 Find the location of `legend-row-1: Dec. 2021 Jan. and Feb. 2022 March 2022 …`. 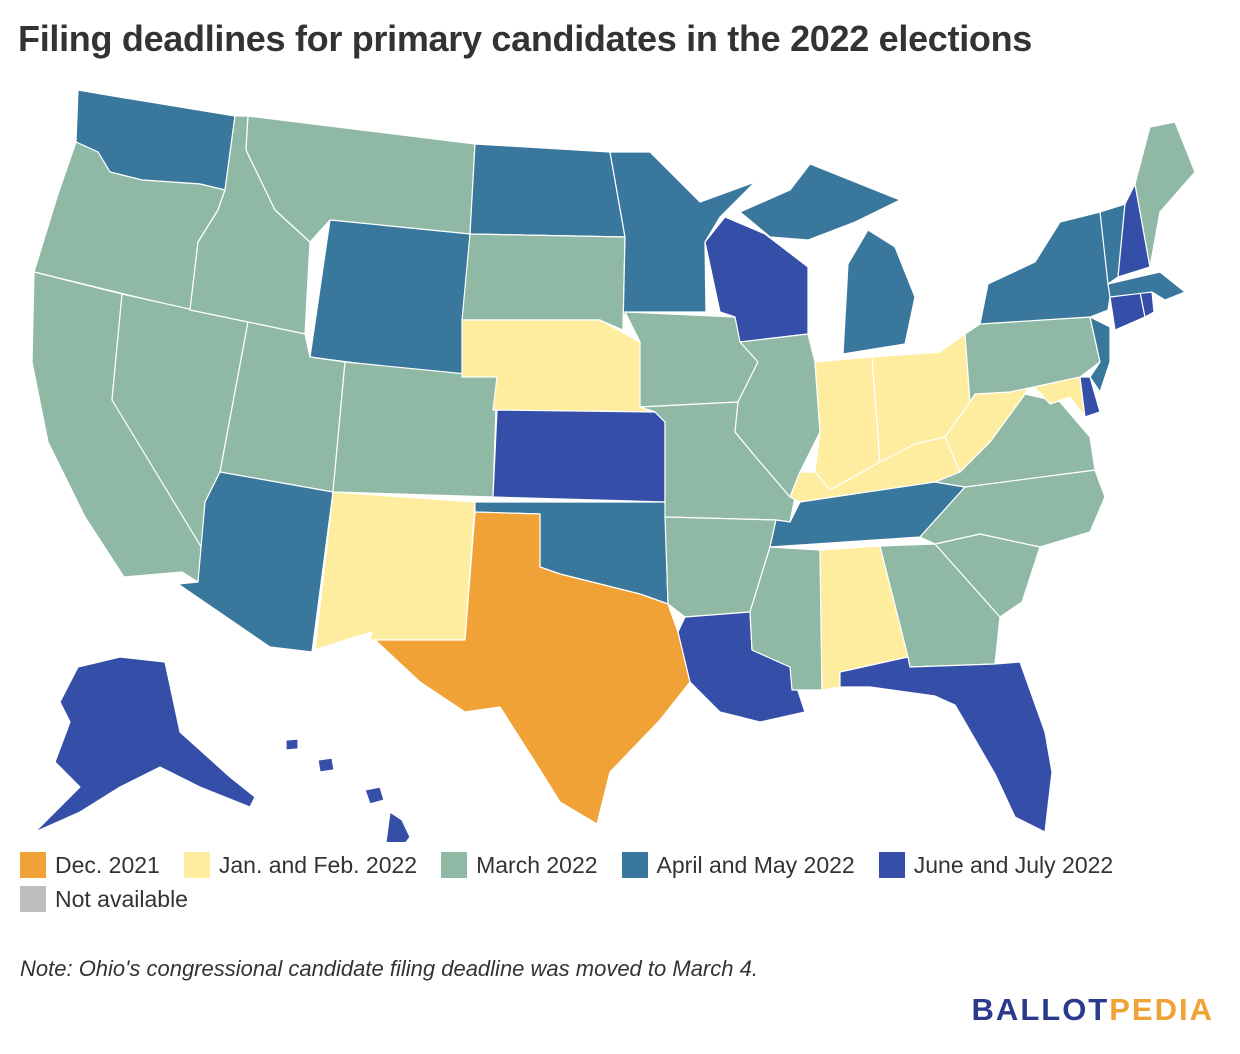

legend-row-1: Dec. 2021 Jan. and Feb. 2022 March 2022 … is located at coordinates (620, 865).